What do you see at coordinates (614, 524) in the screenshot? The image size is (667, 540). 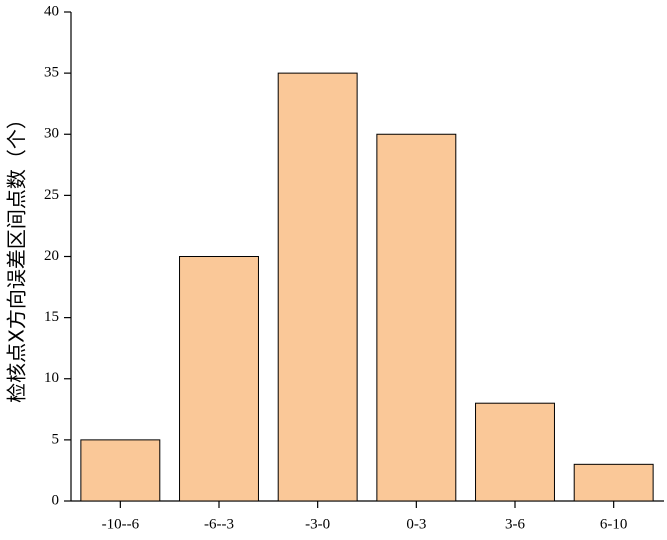 I see `x-tick-label: 6-10` at bounding box center [614, 524].